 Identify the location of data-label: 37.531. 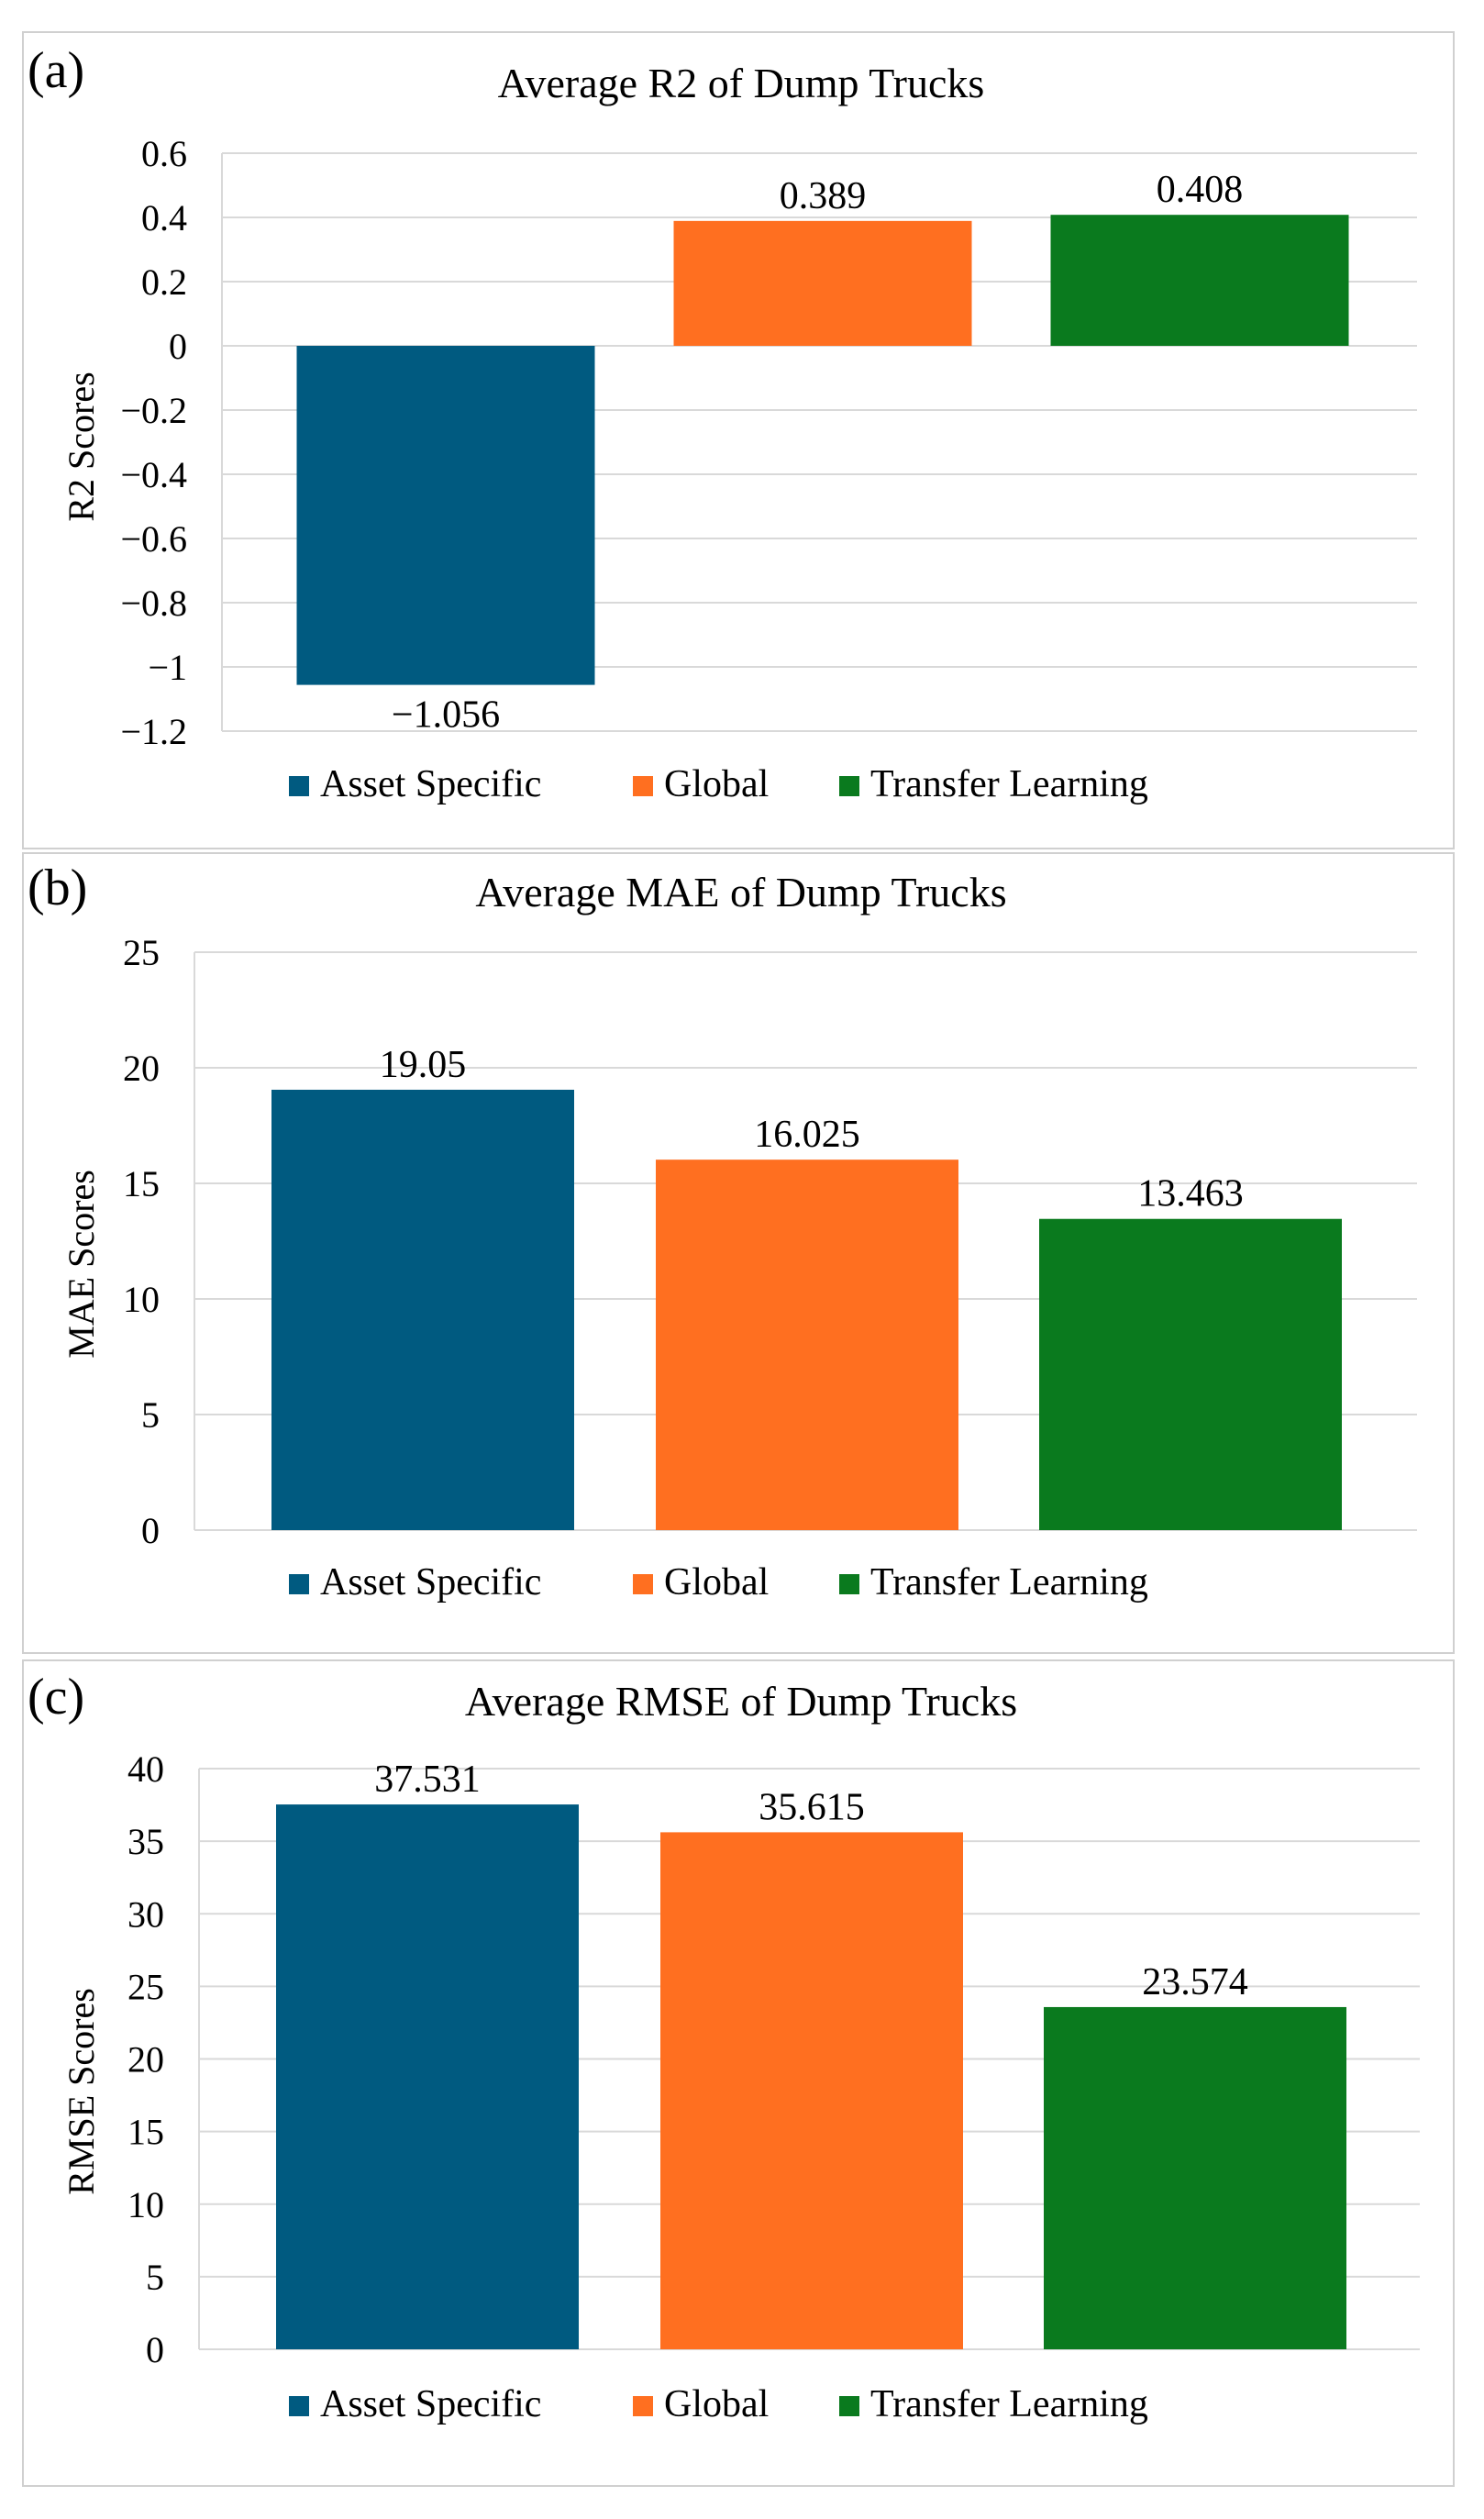
(427, 1780).